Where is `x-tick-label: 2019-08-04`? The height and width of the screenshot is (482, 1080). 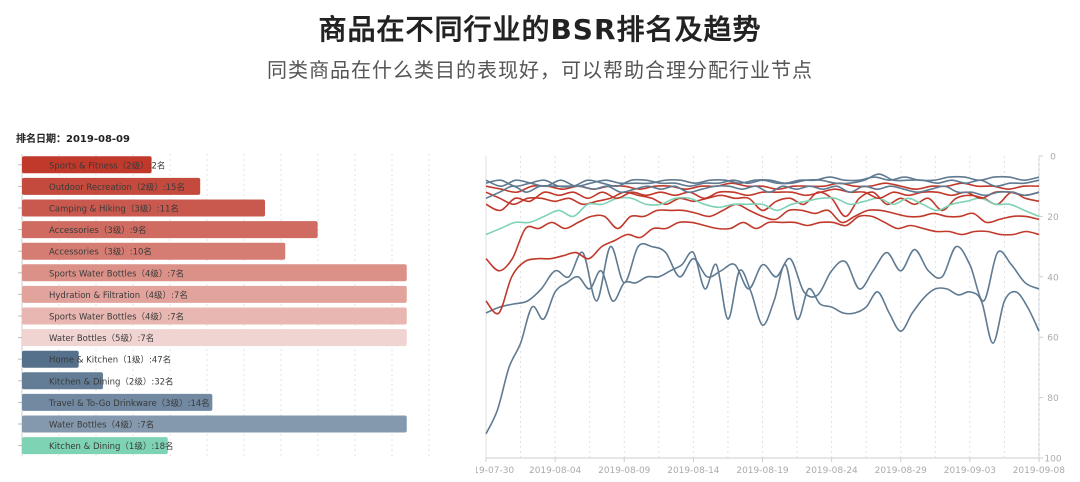 x-tick-label: 2019-08-04 is located at coordinates (555, 471).